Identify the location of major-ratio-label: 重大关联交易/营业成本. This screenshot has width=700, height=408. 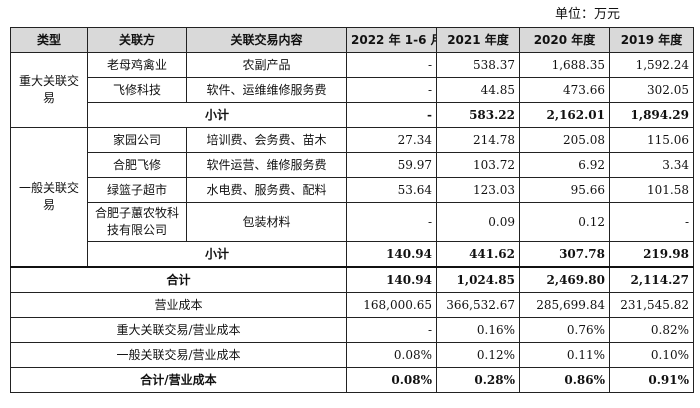
(178, 330).